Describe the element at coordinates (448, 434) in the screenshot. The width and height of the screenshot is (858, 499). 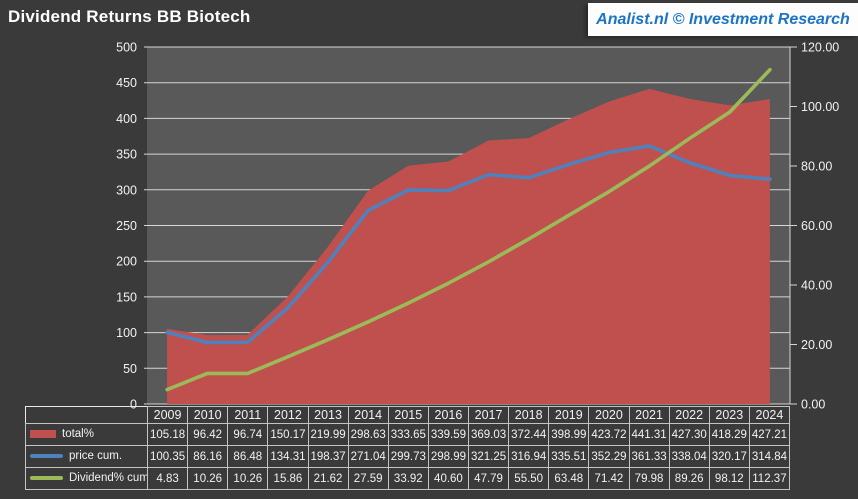
I see `value-cell: 339.59` at that location.